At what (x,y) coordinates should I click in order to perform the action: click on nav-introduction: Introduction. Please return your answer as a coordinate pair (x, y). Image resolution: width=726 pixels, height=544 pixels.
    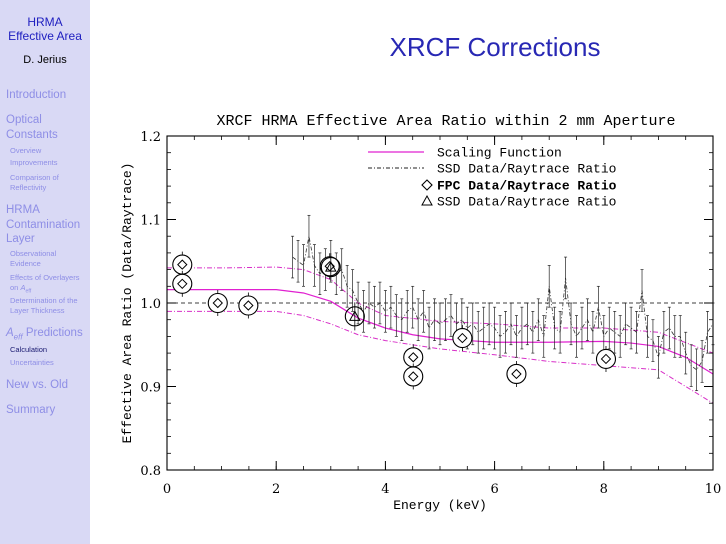
    Looking at the image, I should click on (36, 95).